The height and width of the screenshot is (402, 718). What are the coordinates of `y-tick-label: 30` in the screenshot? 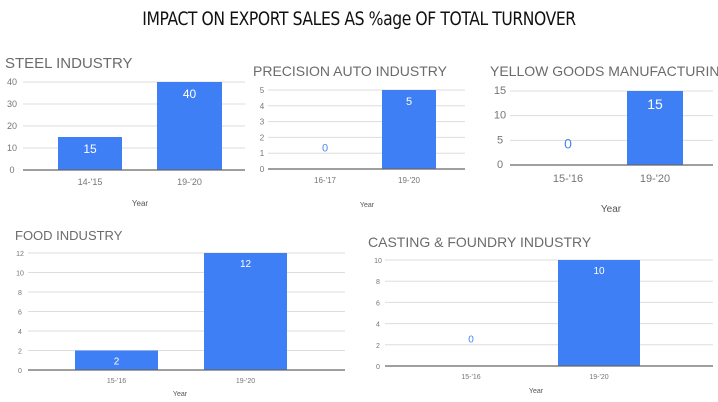 It's located at (12, 104).